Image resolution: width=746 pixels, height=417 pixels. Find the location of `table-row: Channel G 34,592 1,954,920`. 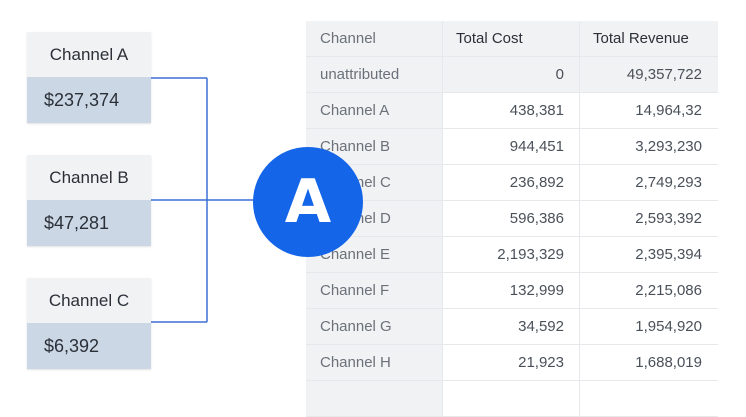

table-row: Channel G 34,592 1,954,920 is located at coordinates (512, 327).